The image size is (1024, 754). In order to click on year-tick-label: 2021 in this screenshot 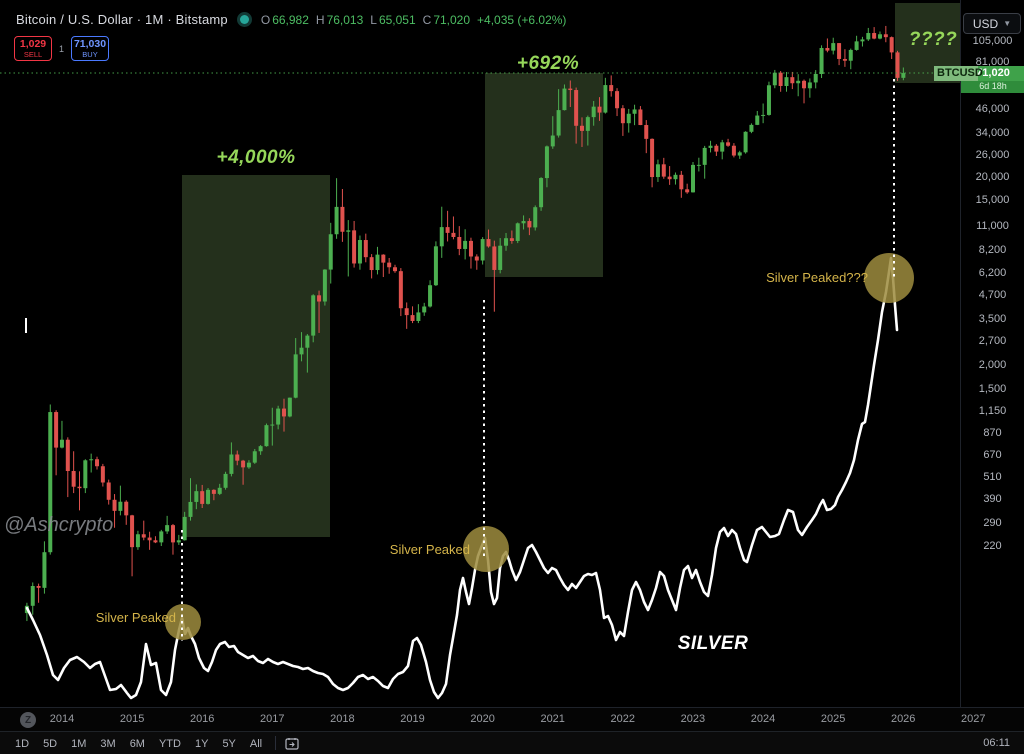, I will do `click(552, 719)`.